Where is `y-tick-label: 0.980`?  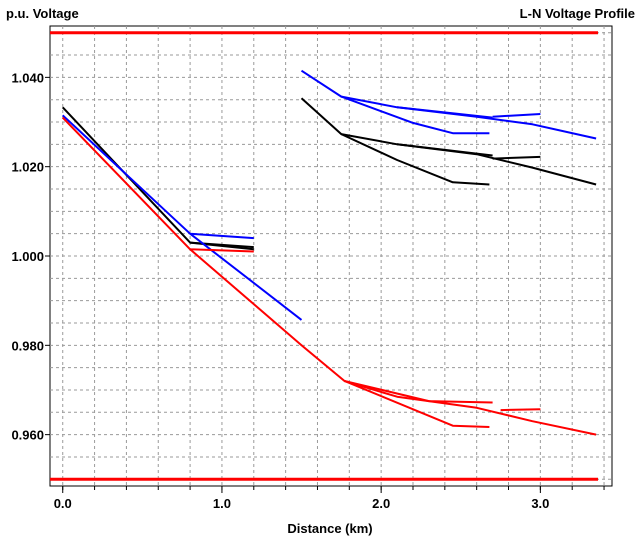 y-tick-label: 0.980 is located at coordinates (27, 345).